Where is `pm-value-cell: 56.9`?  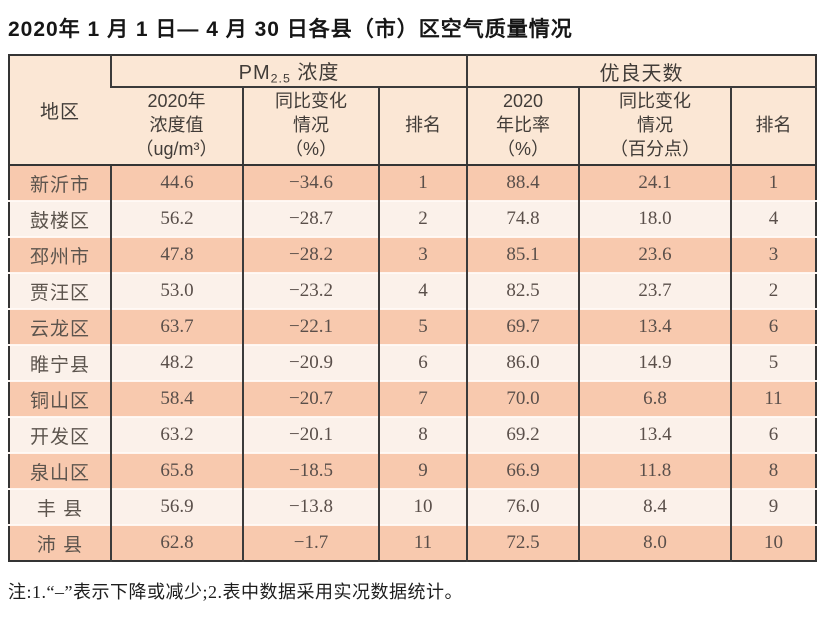
pm-value-cell: 56.9 is located at coordinates (176, 506).